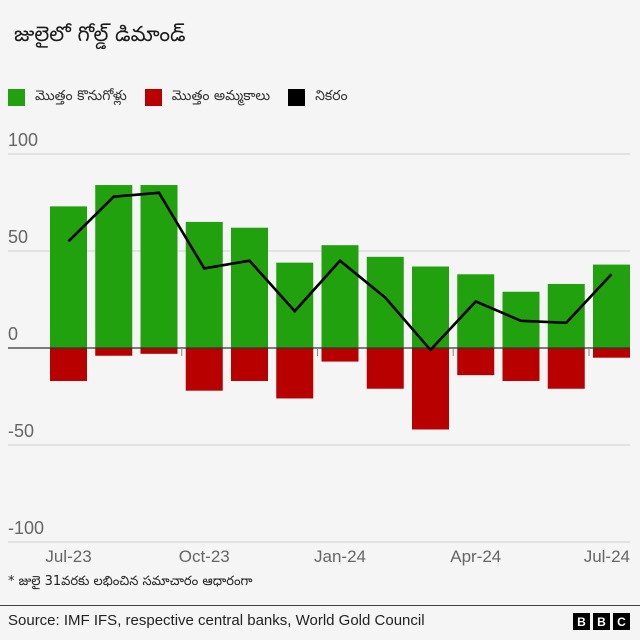 The height and width of the screenshot is (640, 640). What do you see at coordinates (204, 556) in the screenshot?
I see `x-tick-label: Oct-23` at bounding box center [204, 556].